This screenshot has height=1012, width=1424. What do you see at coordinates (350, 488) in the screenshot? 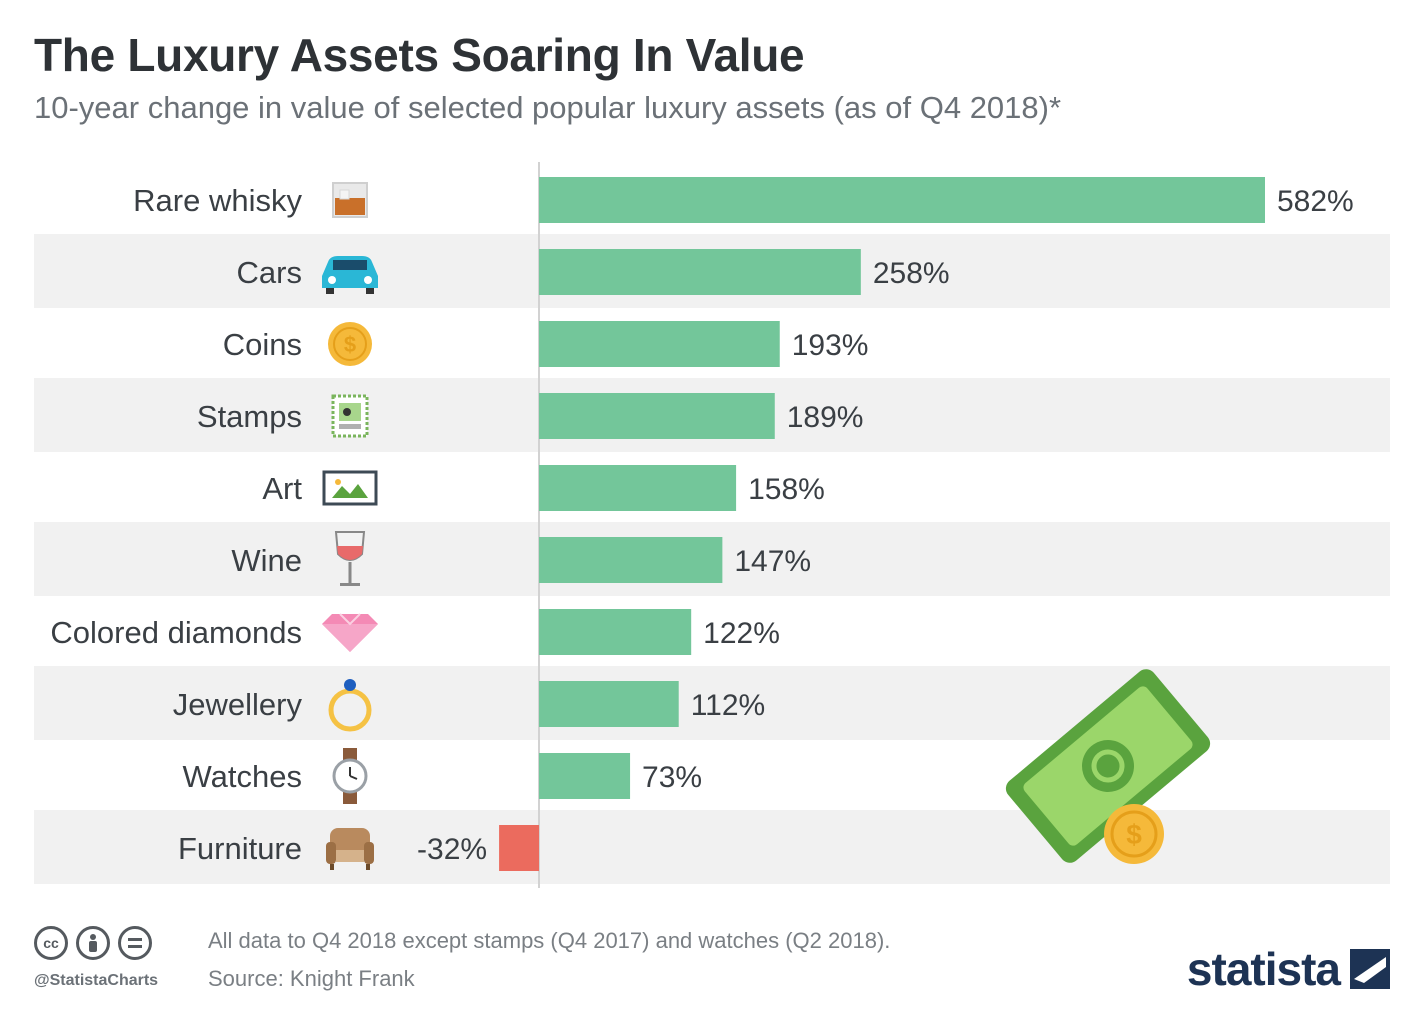
I see `picture-frame-icon` at bounding box center [350, 488].